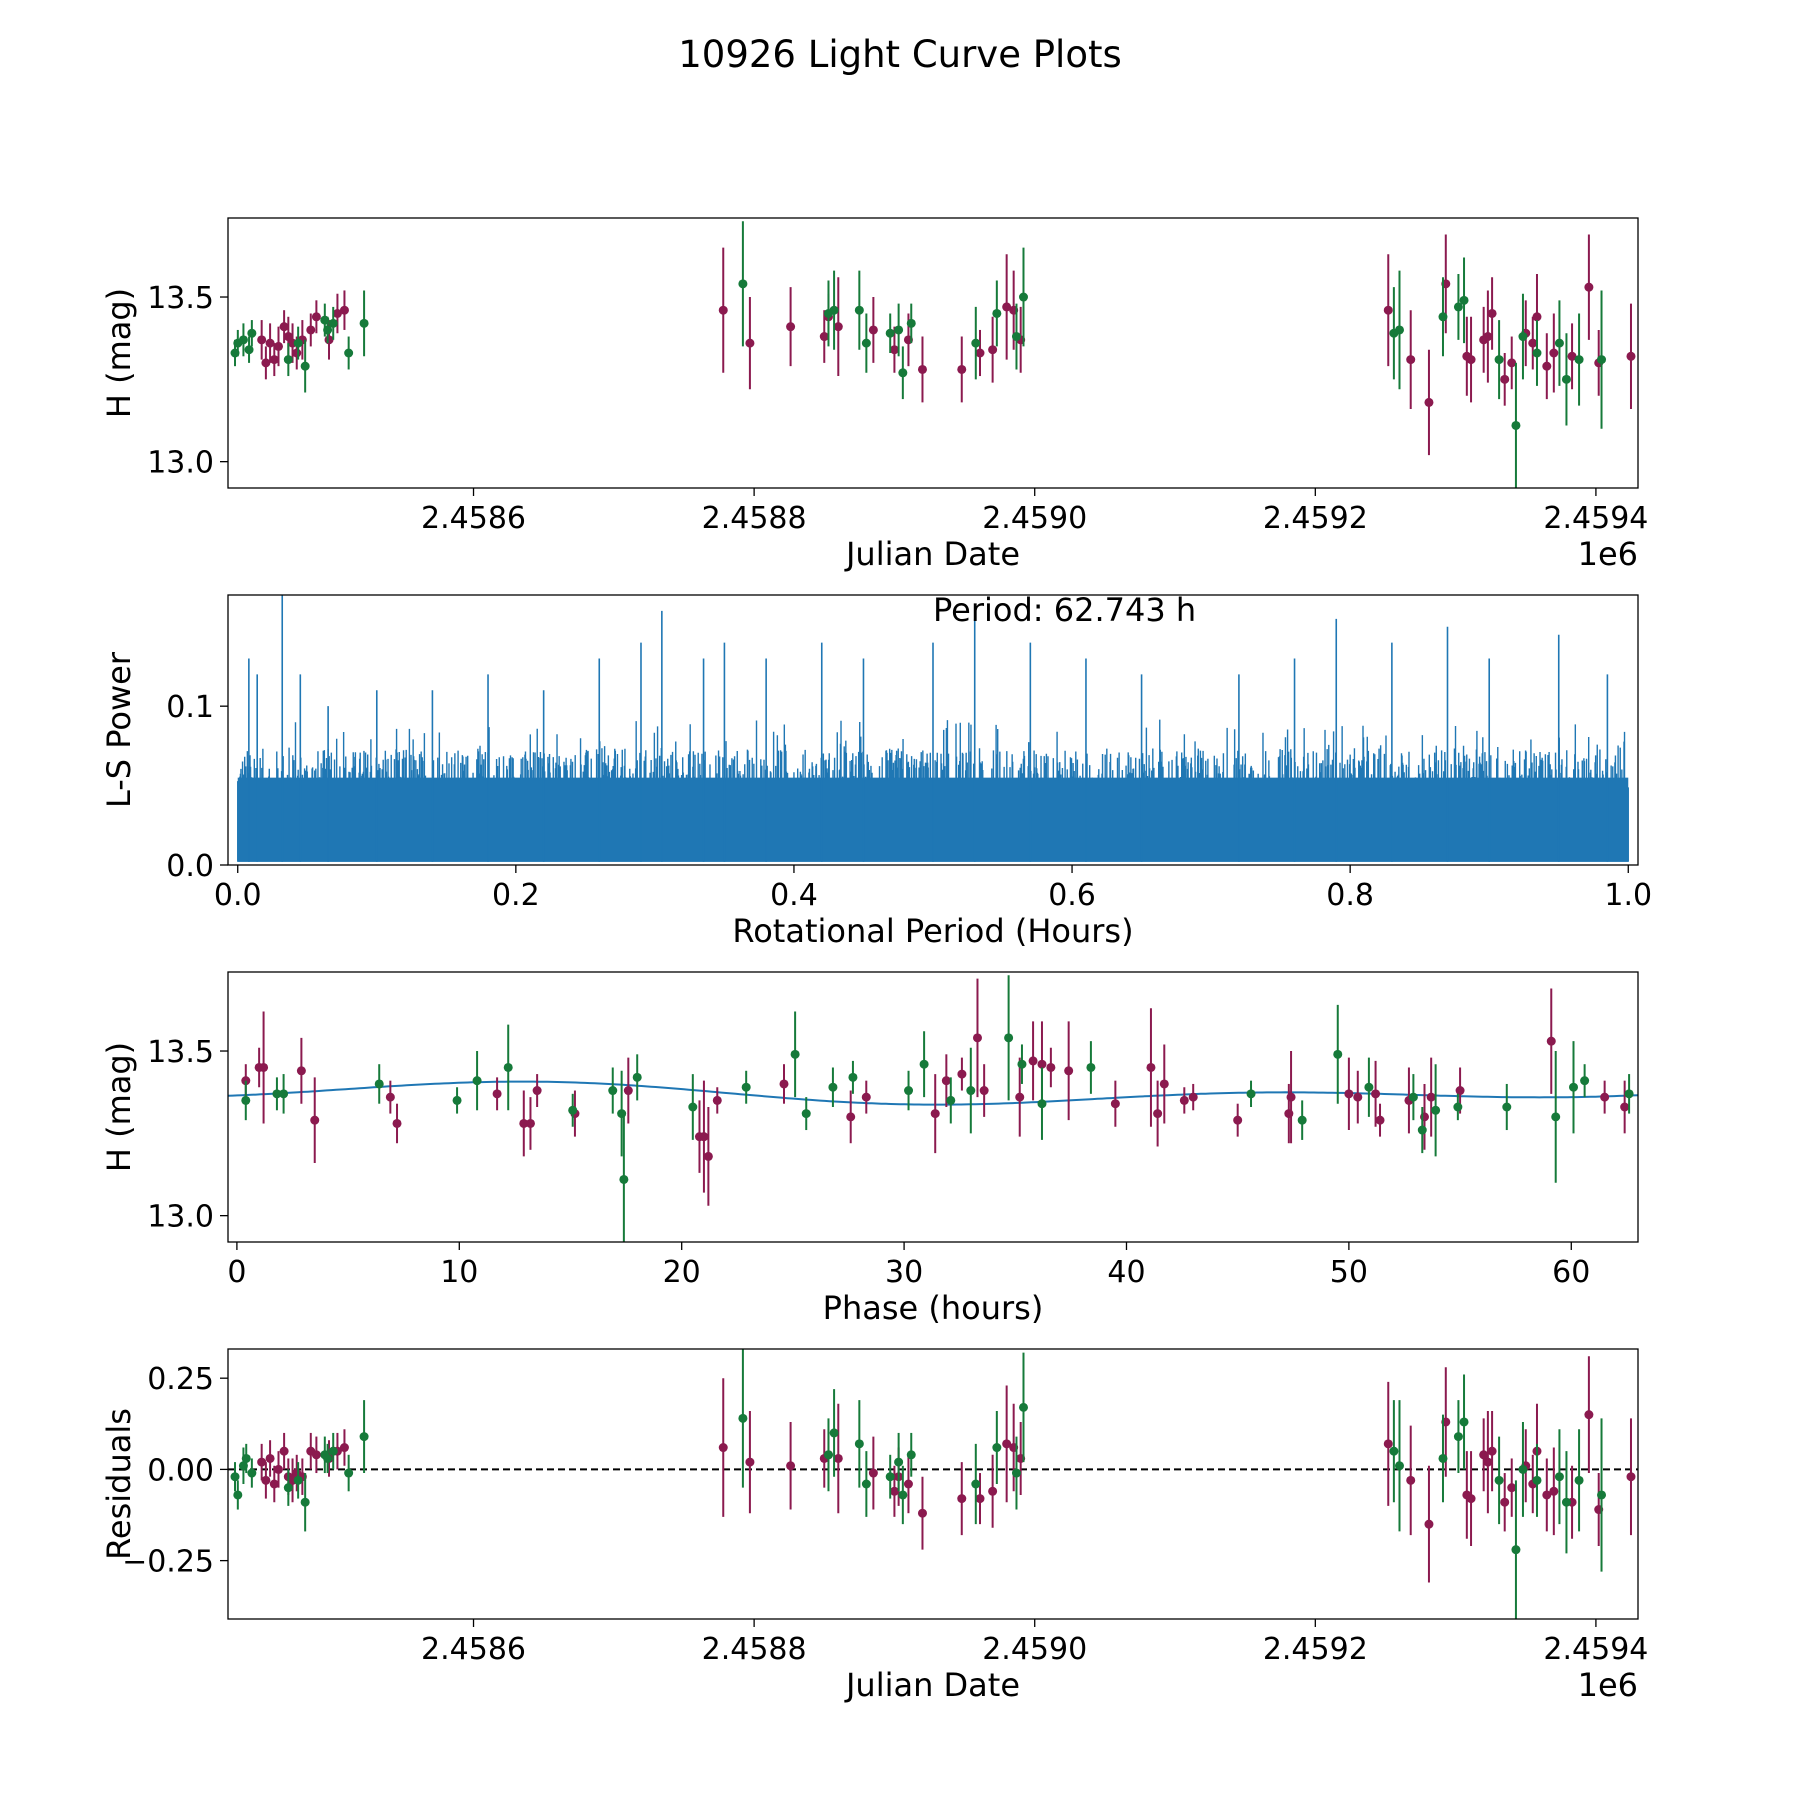 This screenshot has height=1800, width=1800. Describe the element at coordinates (236, 1272) in the screenshot. I see `x-tick-label: 0` at that location.